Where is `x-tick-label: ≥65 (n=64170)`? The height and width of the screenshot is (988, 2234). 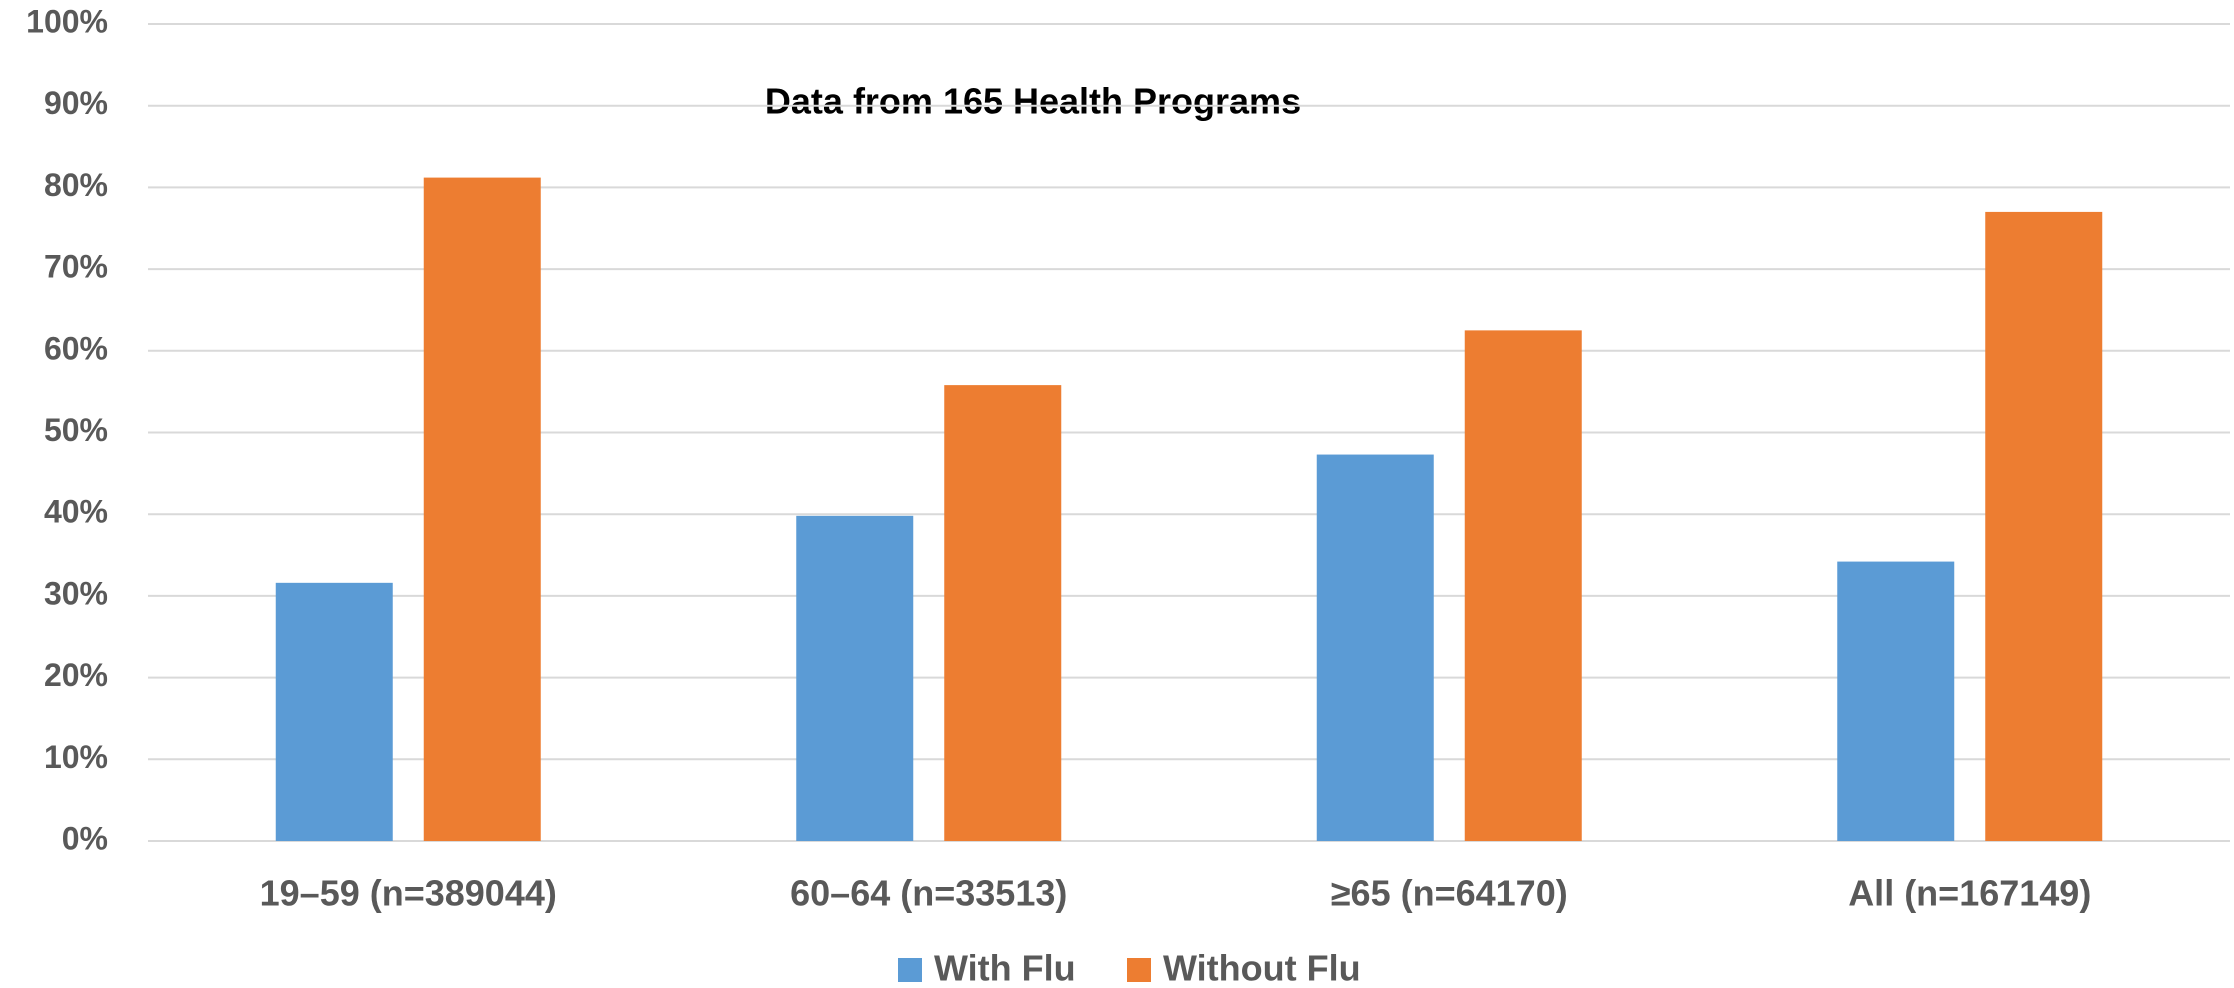
x-tick-label: ≥65 (n=64170) is located at coordinates (1449, 893).